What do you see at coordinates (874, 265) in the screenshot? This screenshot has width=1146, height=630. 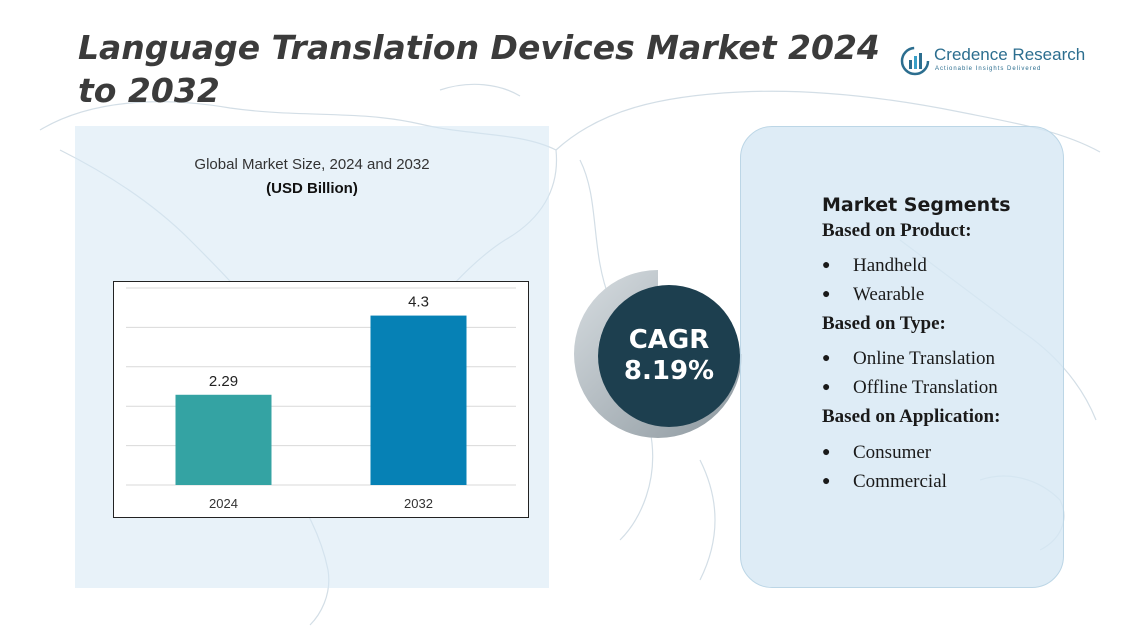 I see `segment-item-handheld: ● Handheld` at bounding box center [874, 265].